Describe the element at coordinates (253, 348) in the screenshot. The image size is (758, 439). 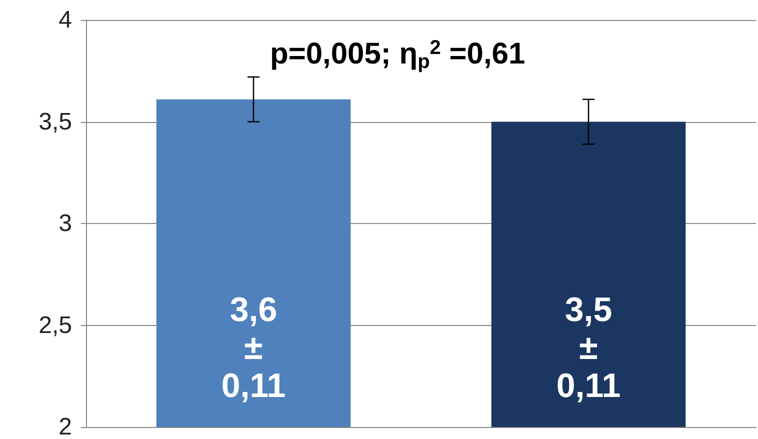
I see `data-label: 3,6 ± 0,11` at that location.